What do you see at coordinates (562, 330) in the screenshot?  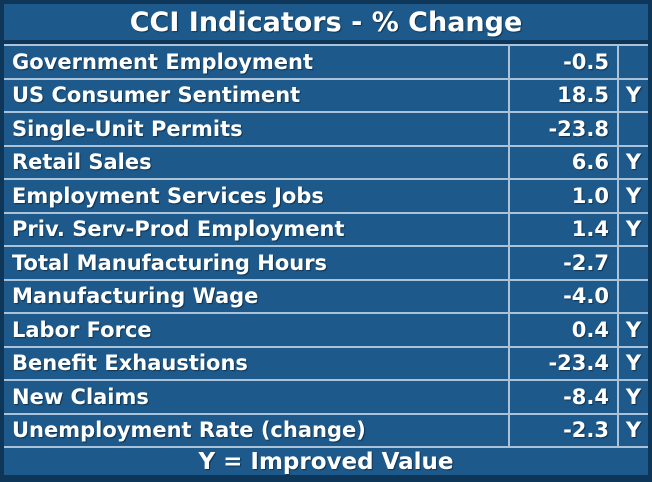 I see `indicator-value: 0.4` at bounding box center [562, 330].